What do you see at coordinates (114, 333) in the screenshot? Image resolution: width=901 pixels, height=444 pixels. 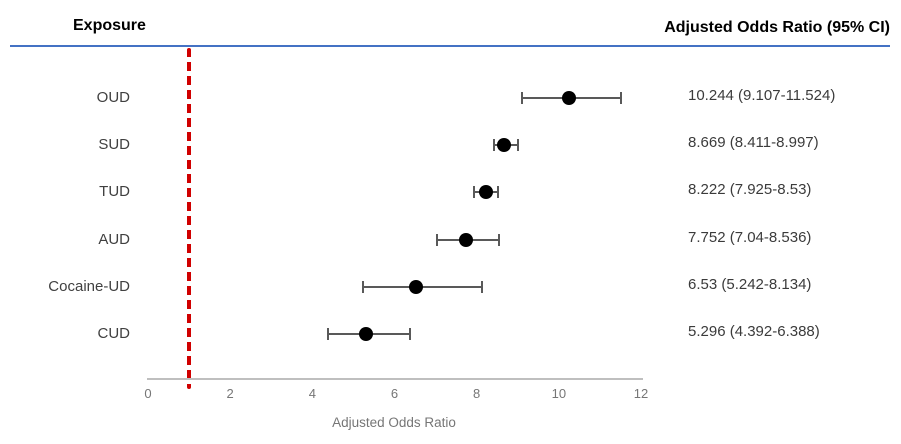 I see `row-label: CUD` at bounding box center [114, 333].